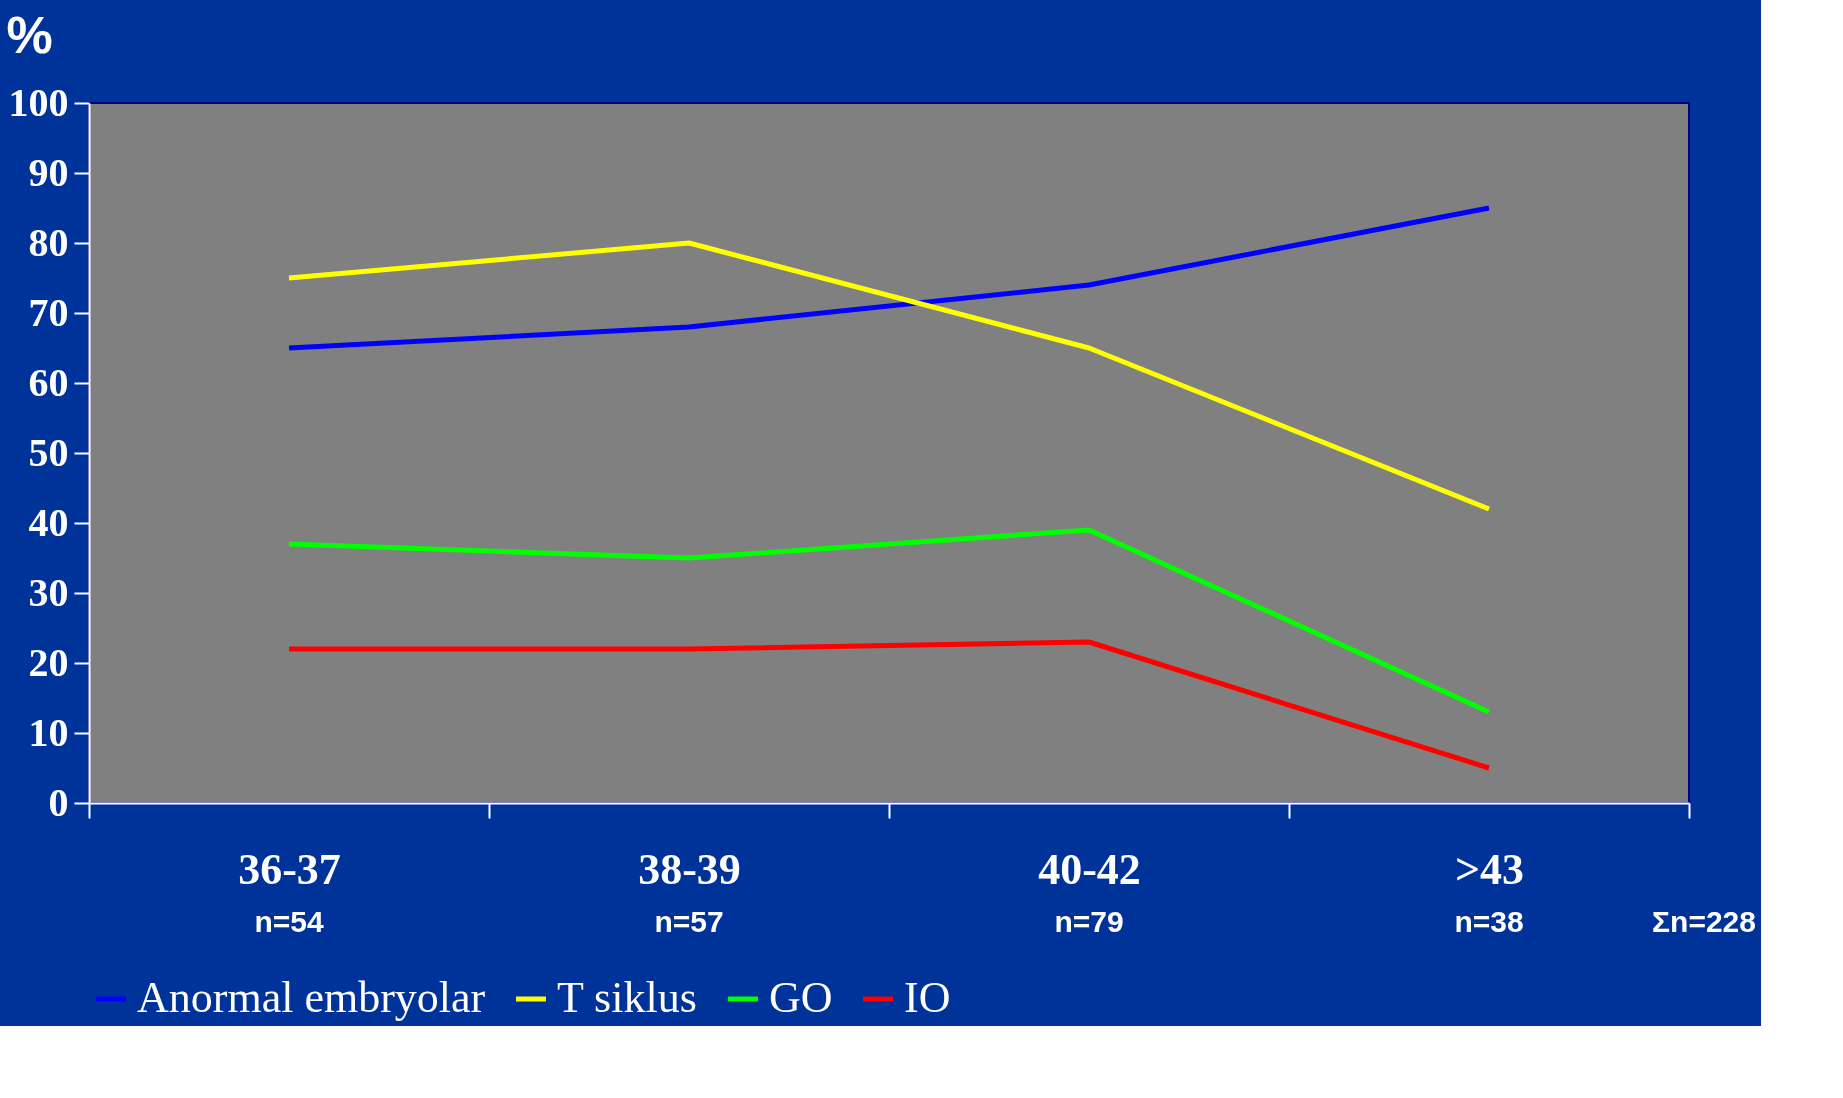 The image size is (1843, 1098). What do you see at coordinates (48, 382) in the screenshot?
I see `y-tick-label: 60` at bounding box center [48, 382].